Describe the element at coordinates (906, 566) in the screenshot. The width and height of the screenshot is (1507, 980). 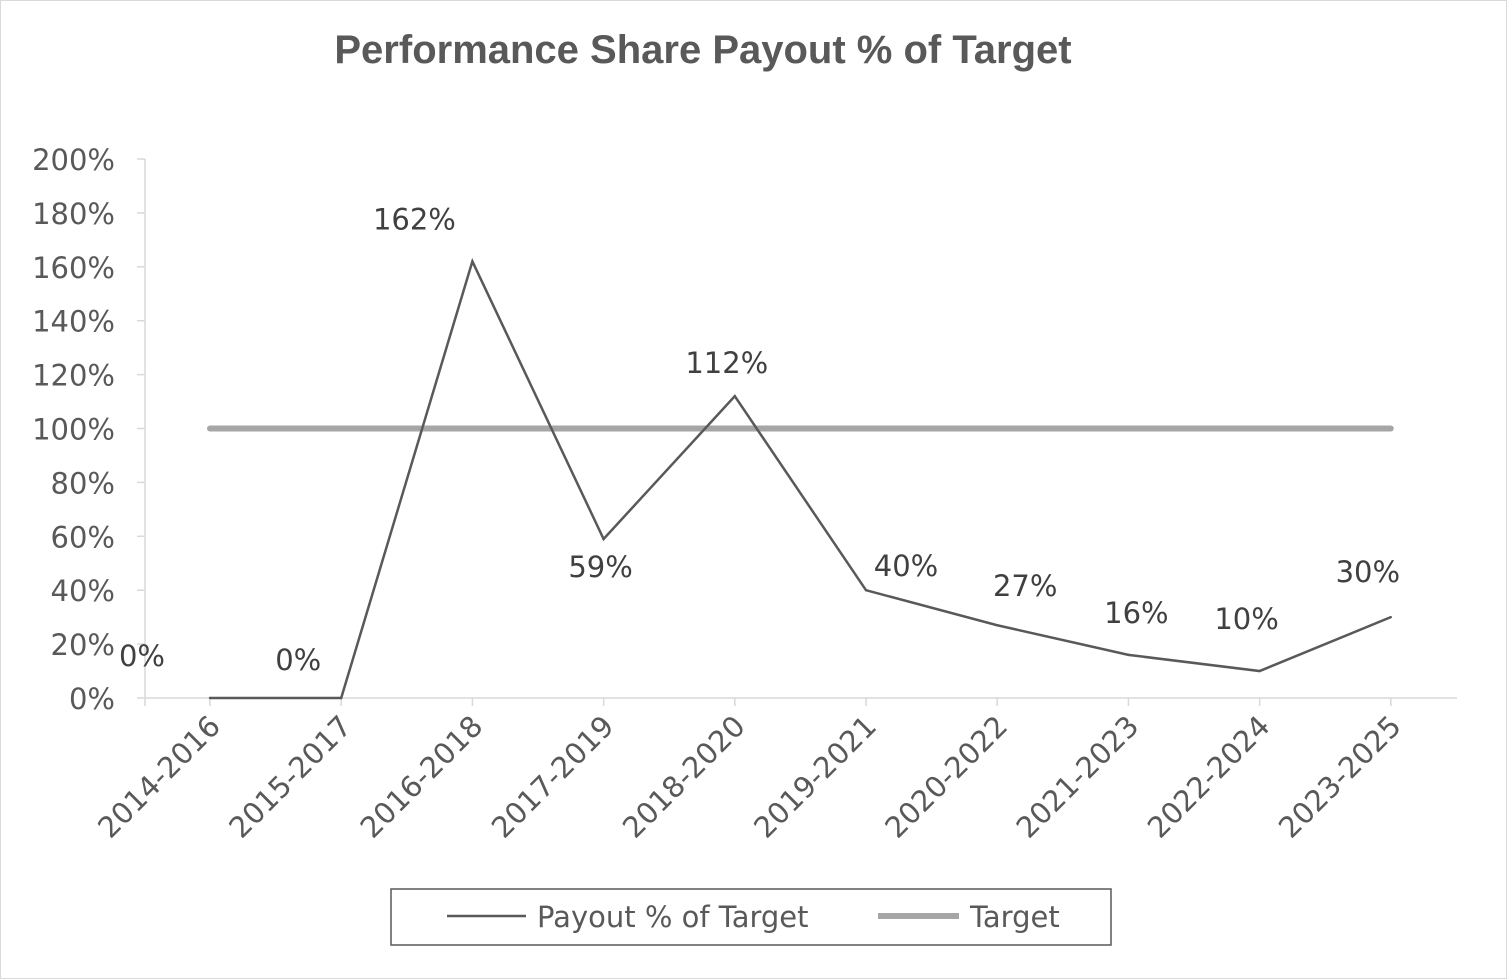
I see `data-label: 40%` at that location.